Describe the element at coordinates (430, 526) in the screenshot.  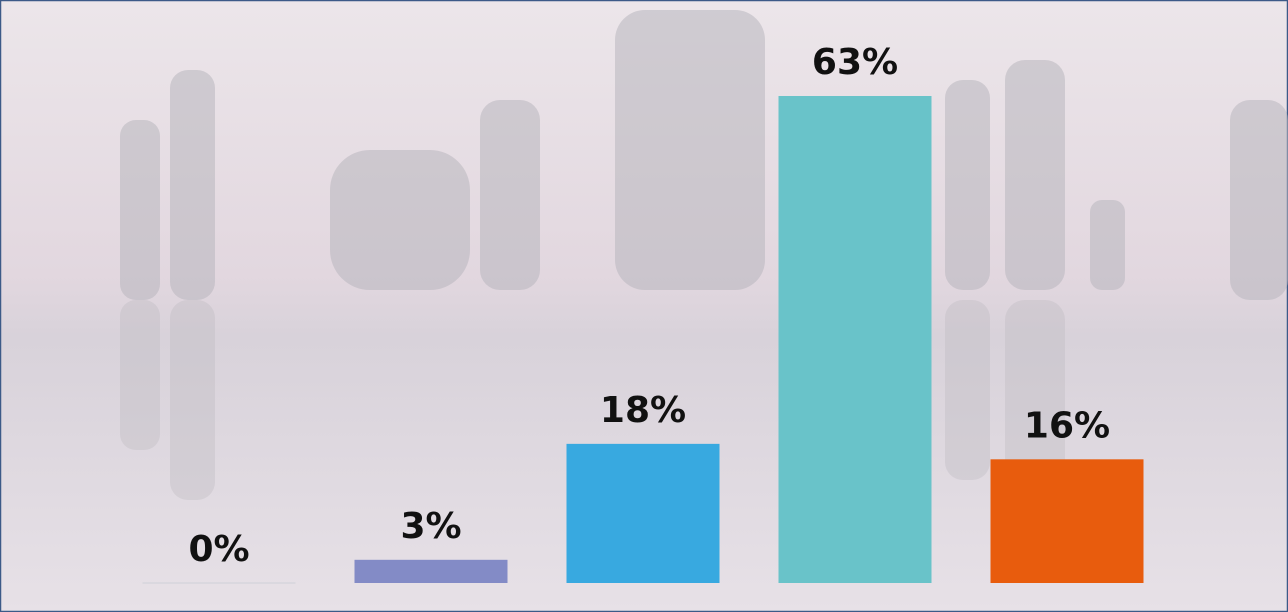
I see `value-label: 3%` at that location.